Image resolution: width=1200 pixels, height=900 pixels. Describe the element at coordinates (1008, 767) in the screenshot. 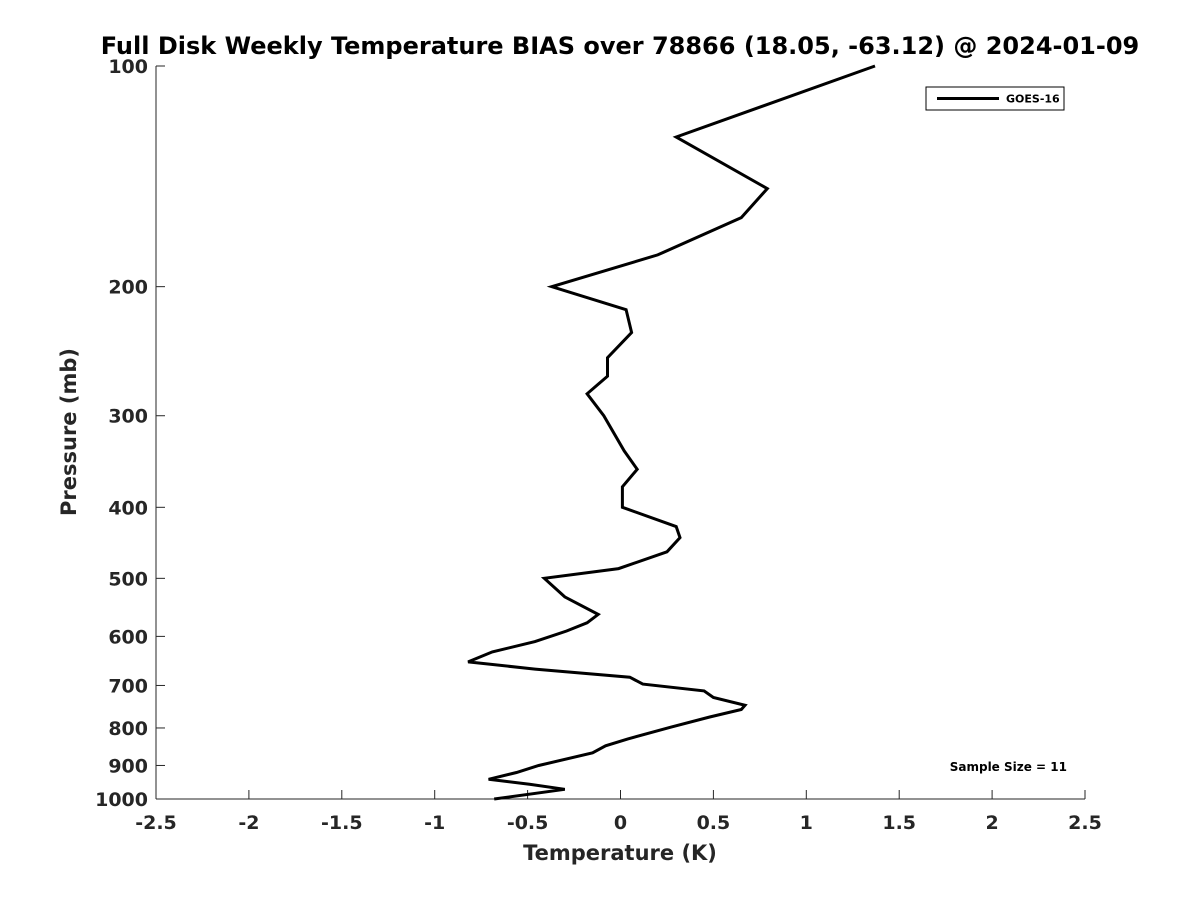

I see `sample-size-annotation: Sample Size = 11` at that location.